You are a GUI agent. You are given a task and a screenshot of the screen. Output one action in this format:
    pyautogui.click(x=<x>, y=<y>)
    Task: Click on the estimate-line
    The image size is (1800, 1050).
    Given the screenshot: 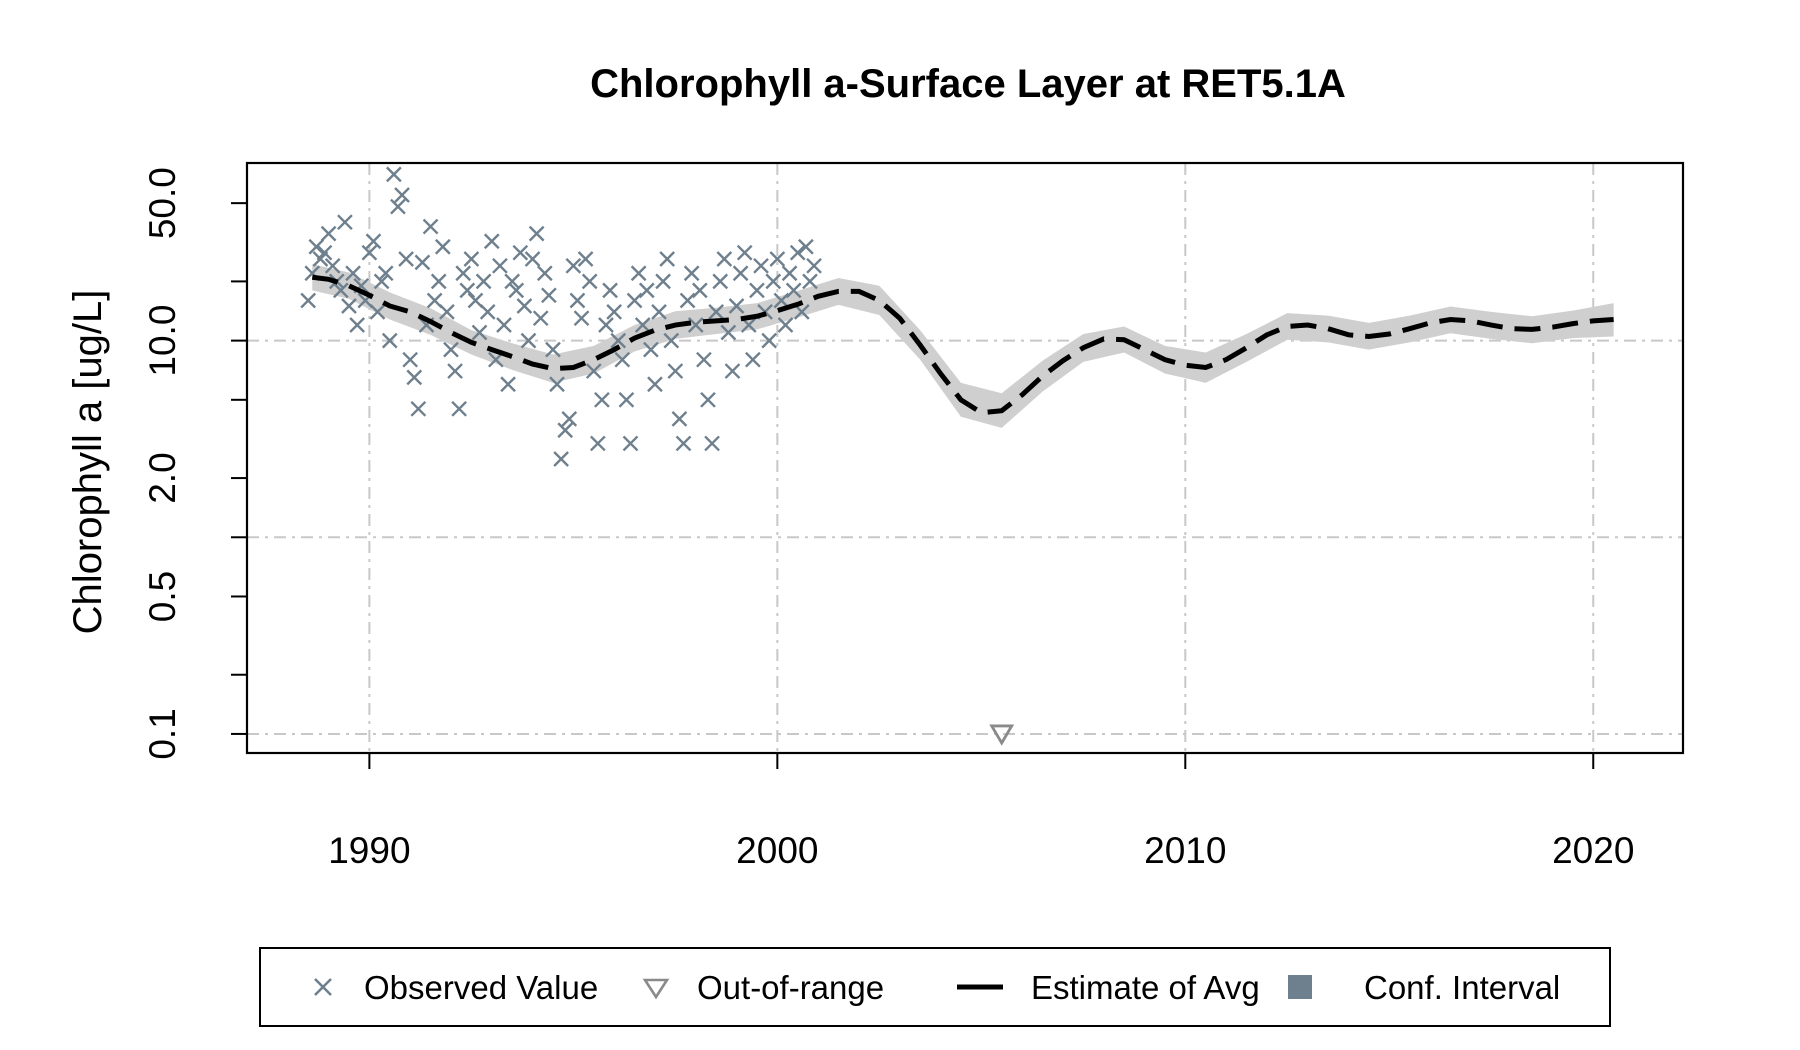 What is the action you would take?
    pyautogui.click(x=962, y=345)
    